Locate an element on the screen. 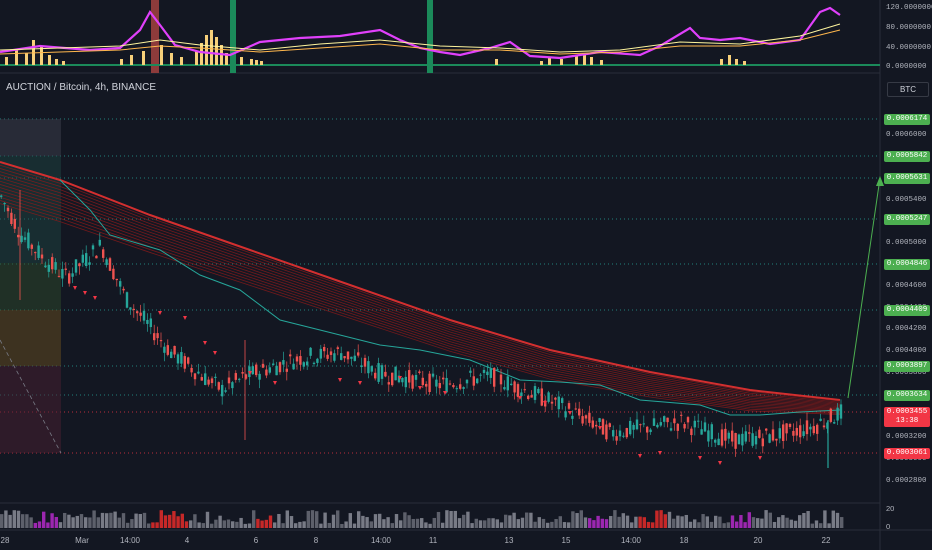  time-axis-label: 15 is located at coordinates (566, 540).